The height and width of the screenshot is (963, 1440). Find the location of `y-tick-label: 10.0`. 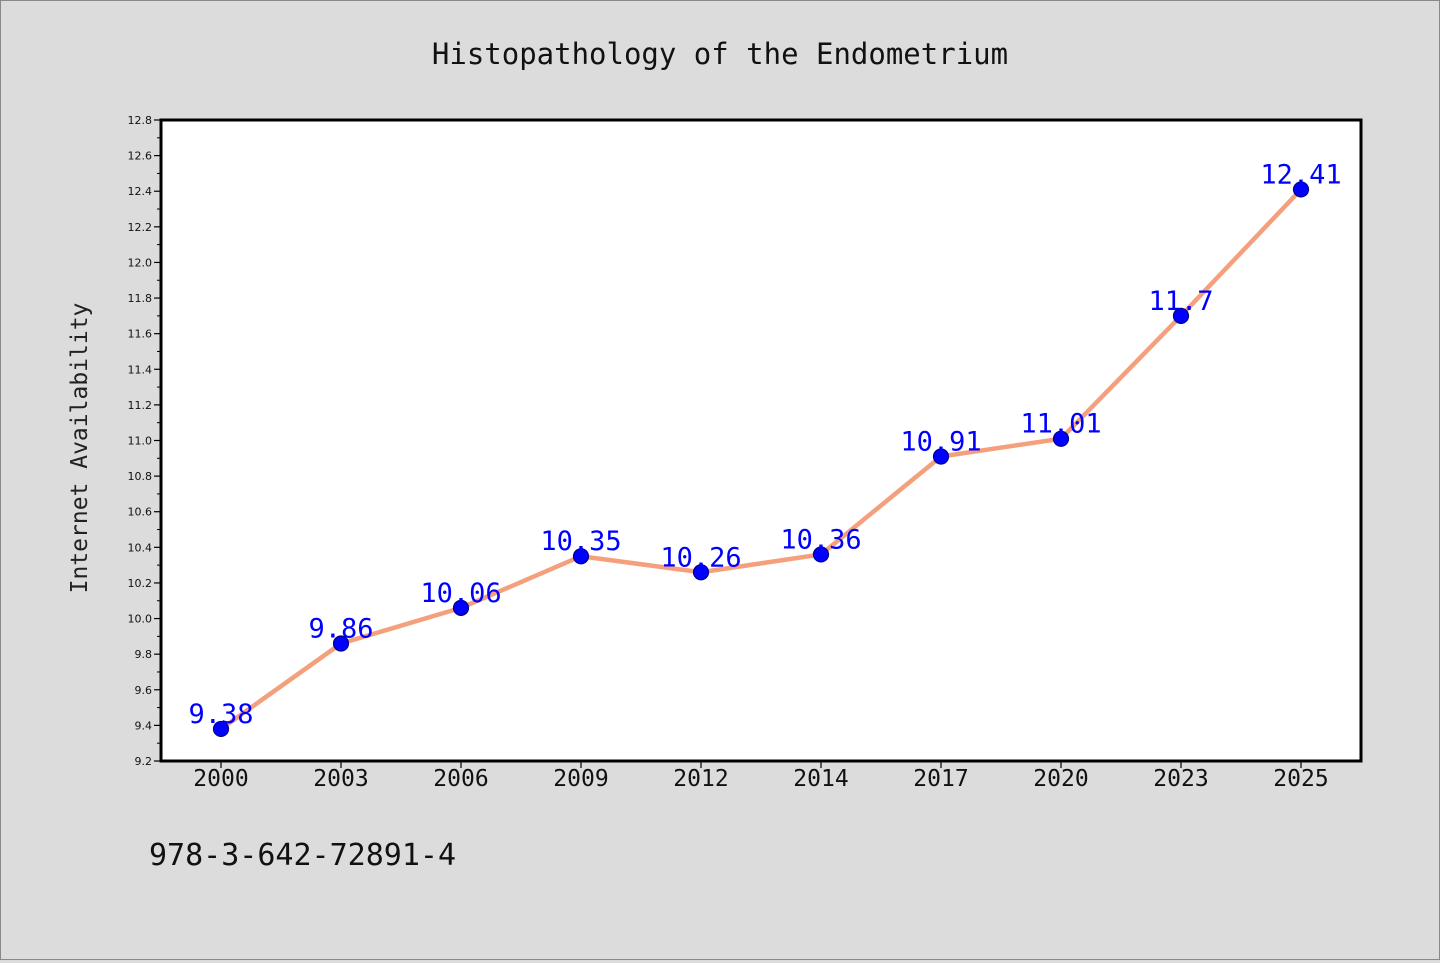

y-tick-label: 10.0 is located at coordinates (140, 619).